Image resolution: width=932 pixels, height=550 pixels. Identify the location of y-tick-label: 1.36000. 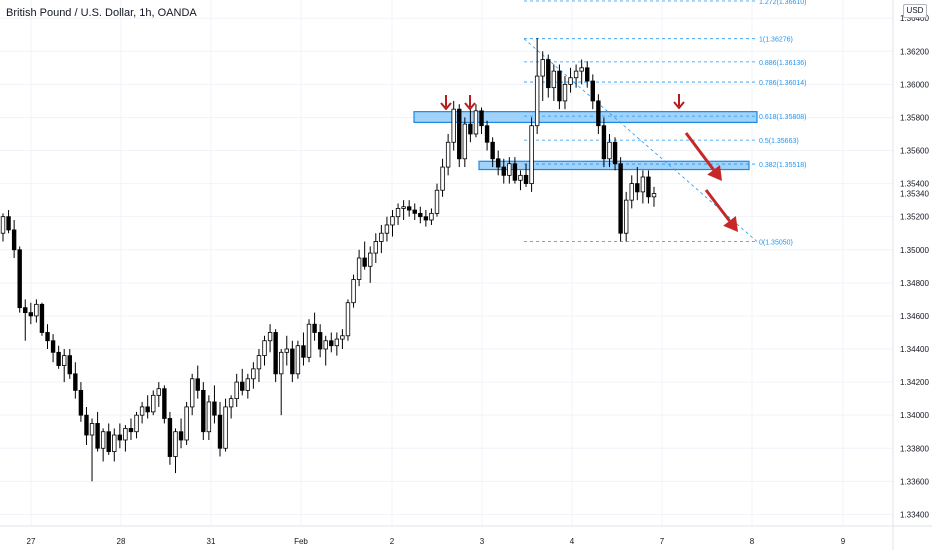
(914, 84).